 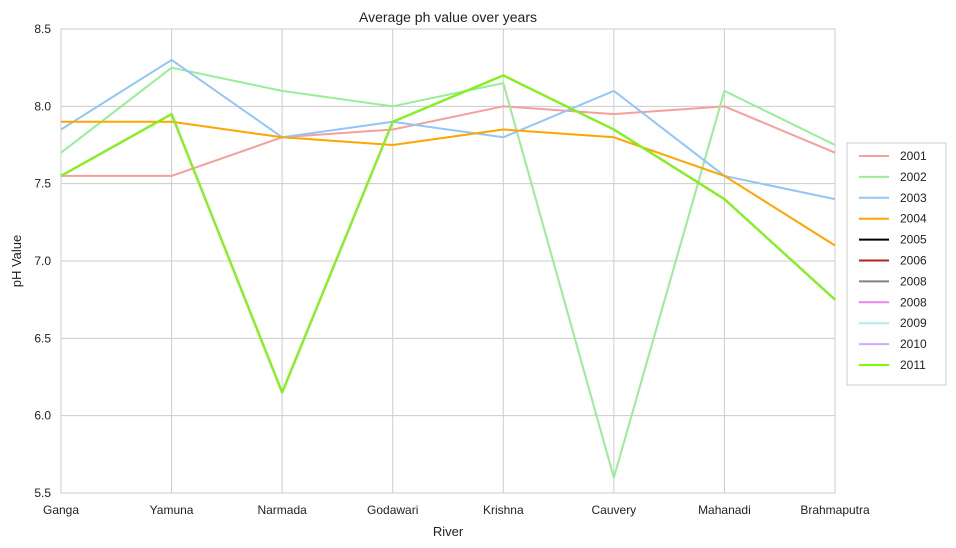 I want to click on x-axis-label: River, so click(x=448, y=531).